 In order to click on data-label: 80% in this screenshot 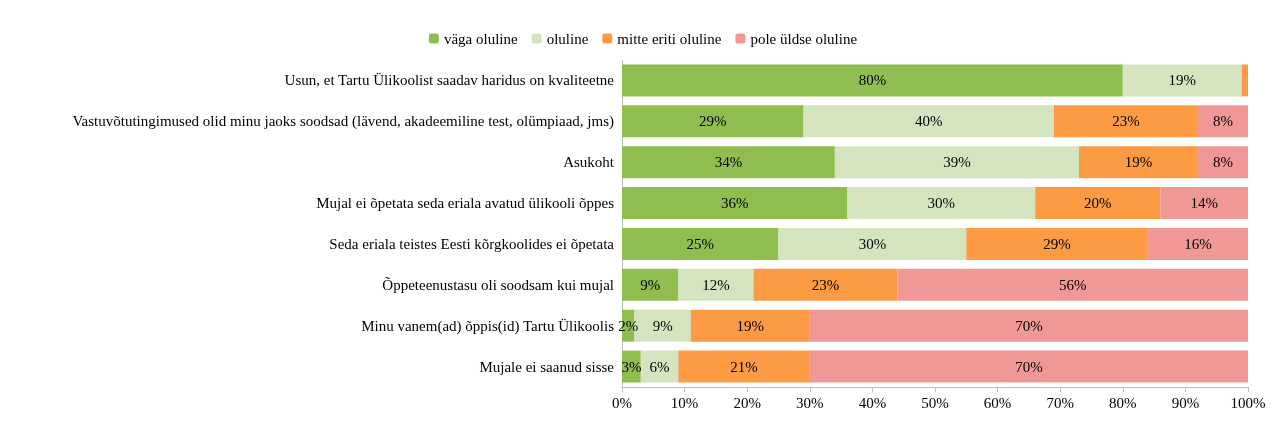, I will do `click(872, 80)`.